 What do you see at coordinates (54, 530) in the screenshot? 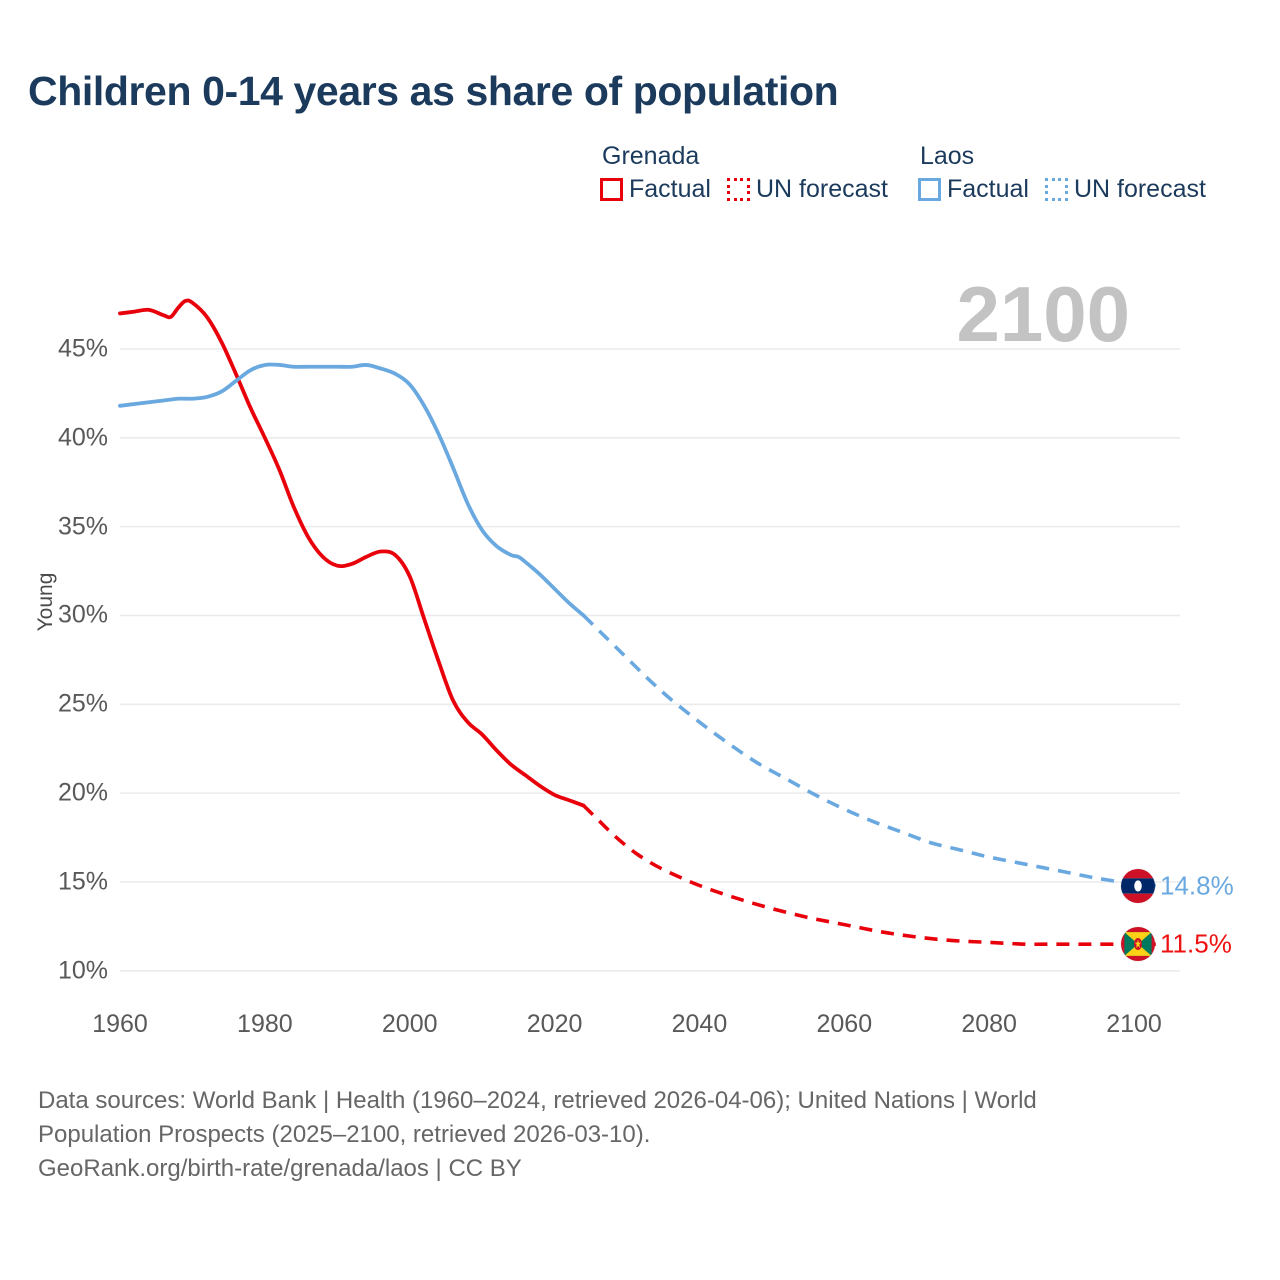
I see `y-axis-ticks: 10% 15% 20% 25% 30% 35% 40% 45%` at bounding box center [54, 530].